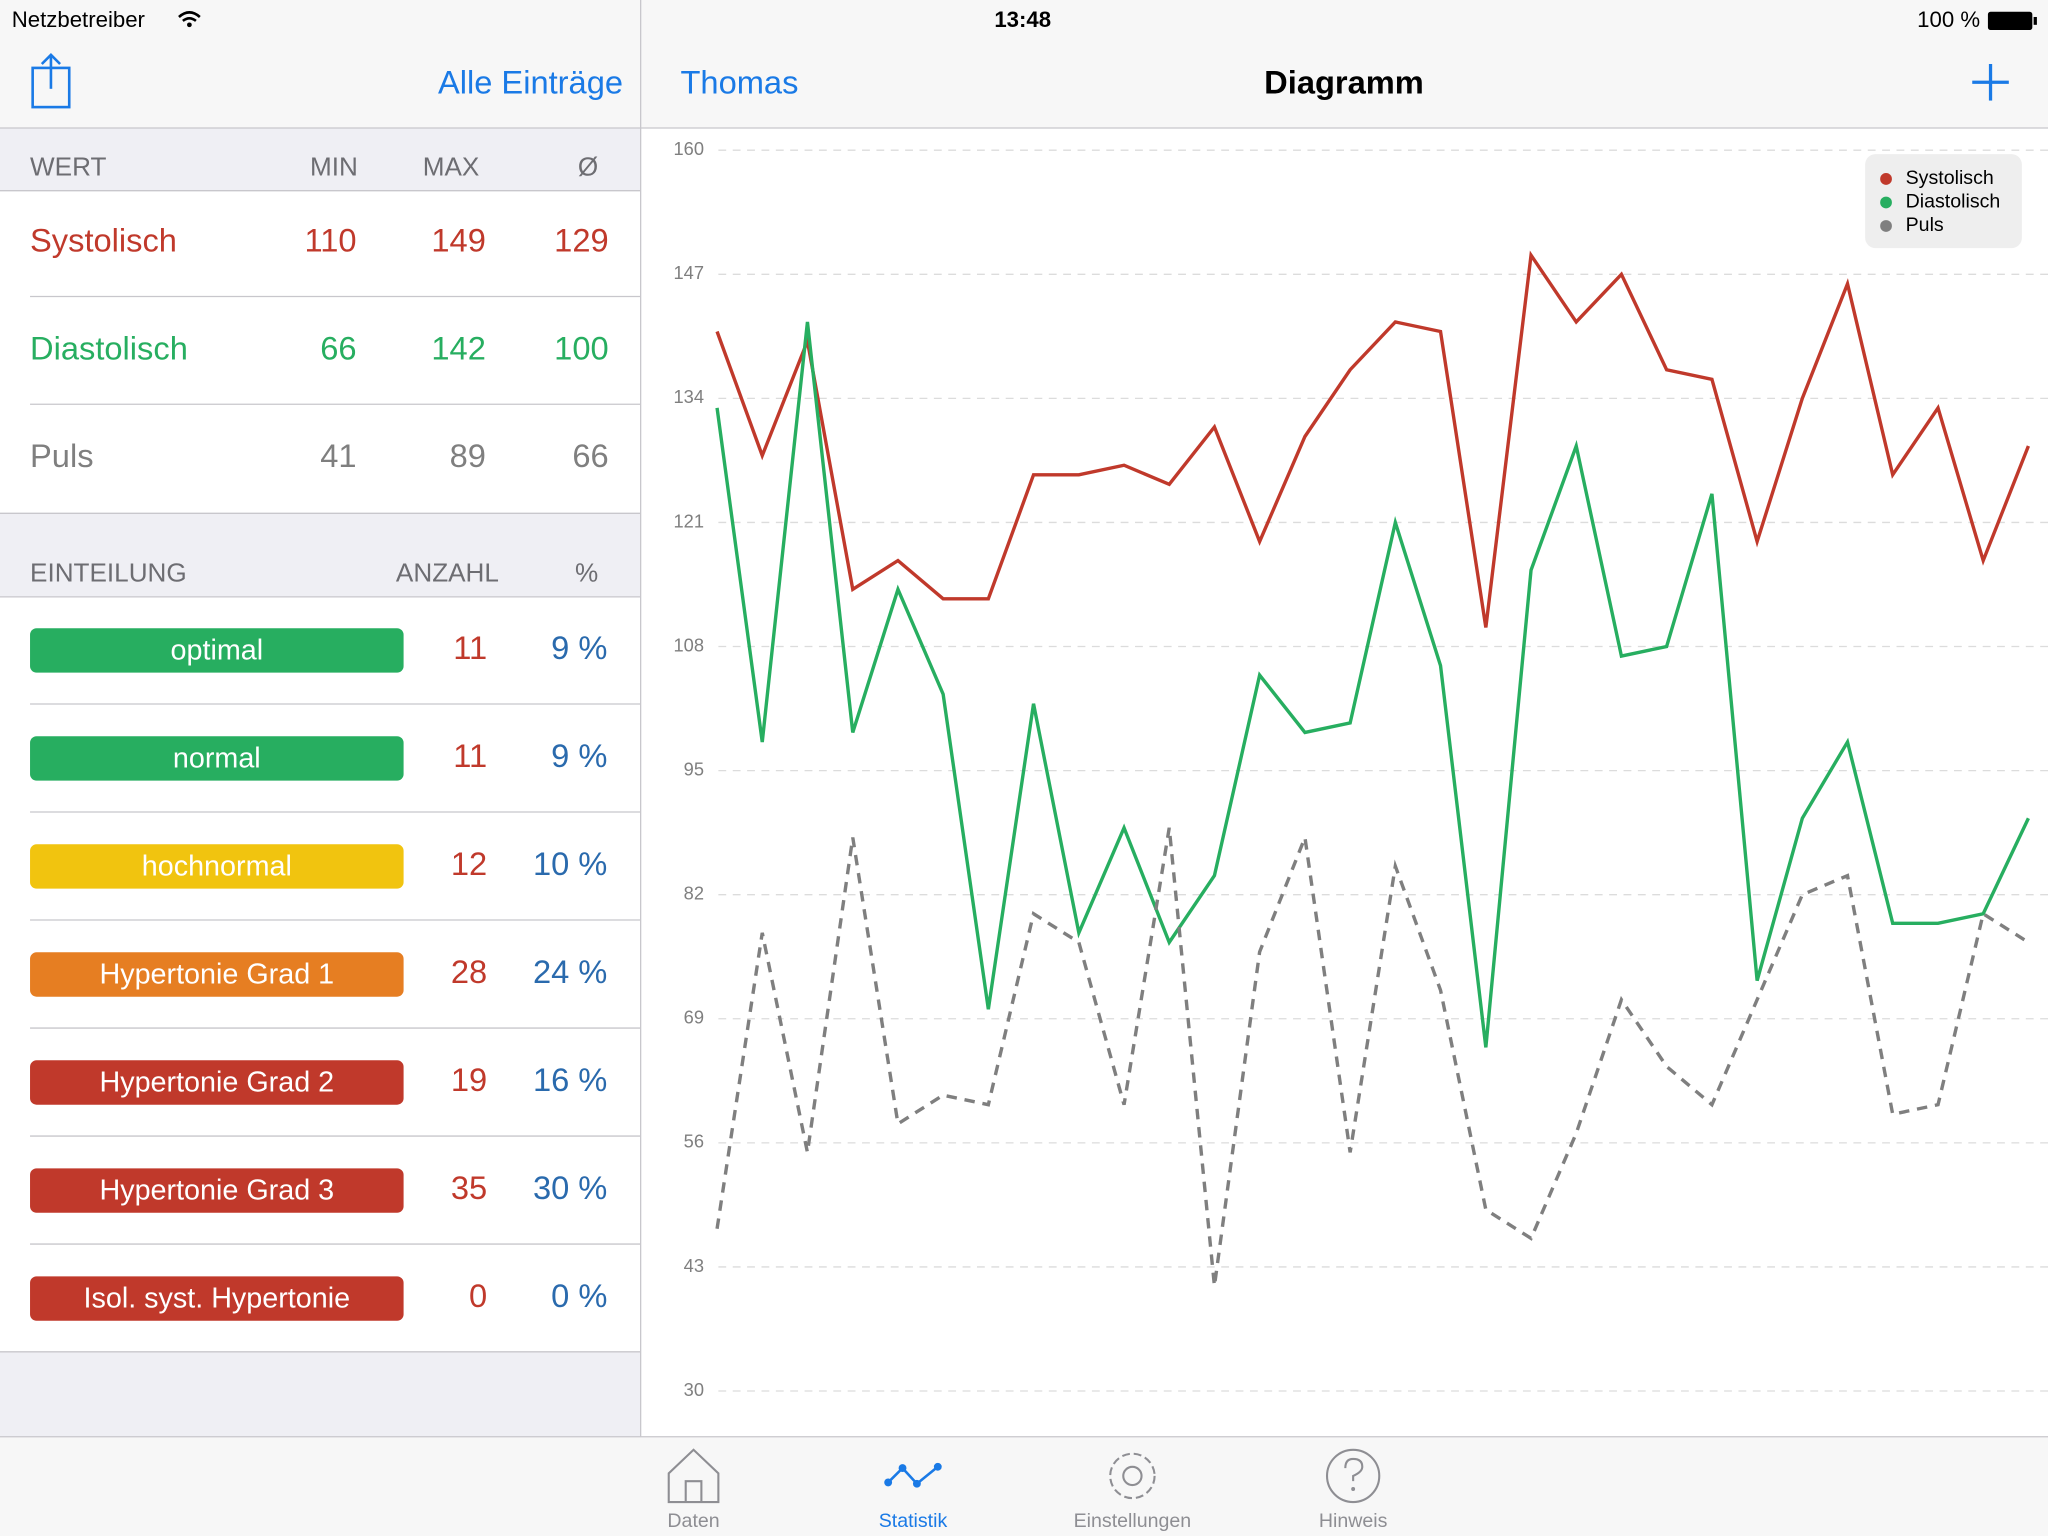 This screenshot has width=2048, height=1536. What do you see at coordinates (1024, 64) in the screenshot?
I see `nav-bar` at bounding box center [1024, 64].